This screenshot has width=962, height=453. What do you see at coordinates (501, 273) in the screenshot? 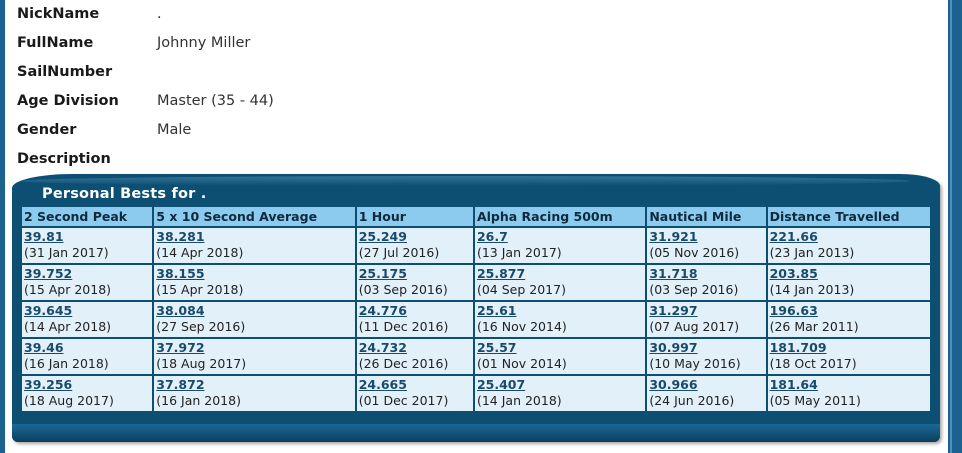
I see `pb-value-link: 25.877` at bounding box center [501, 273].